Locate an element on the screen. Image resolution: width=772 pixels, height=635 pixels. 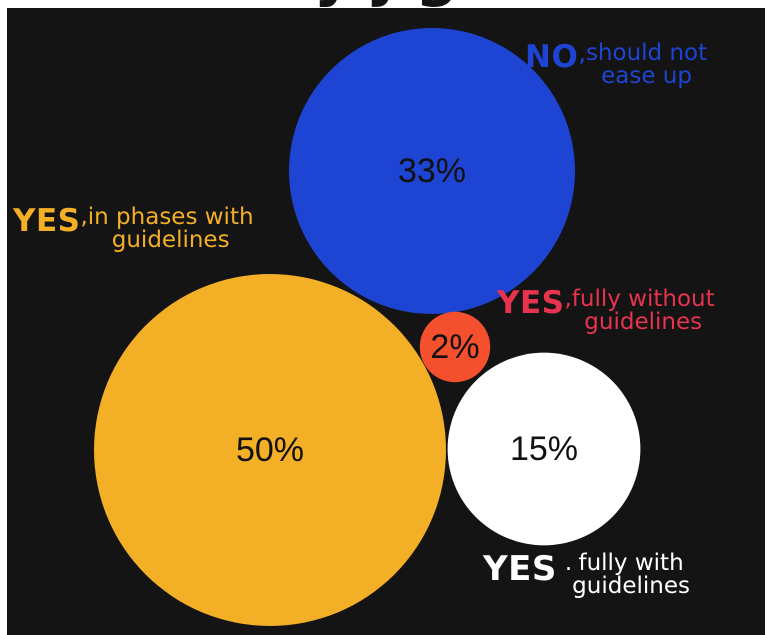
bubble-yes-fully-without is located at coordinates (455, 347).